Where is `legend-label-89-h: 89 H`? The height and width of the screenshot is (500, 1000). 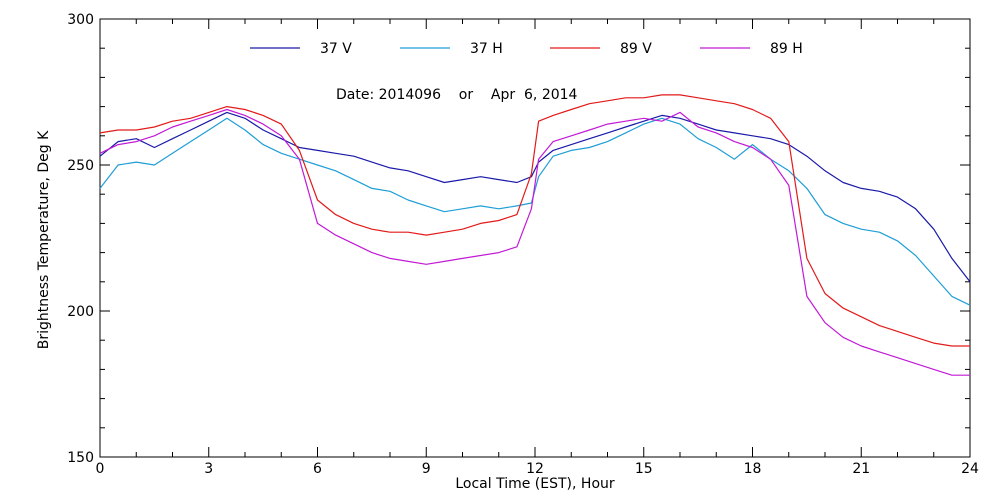 legend-label-89-h: 89 H is located at coordinates (786, 49).